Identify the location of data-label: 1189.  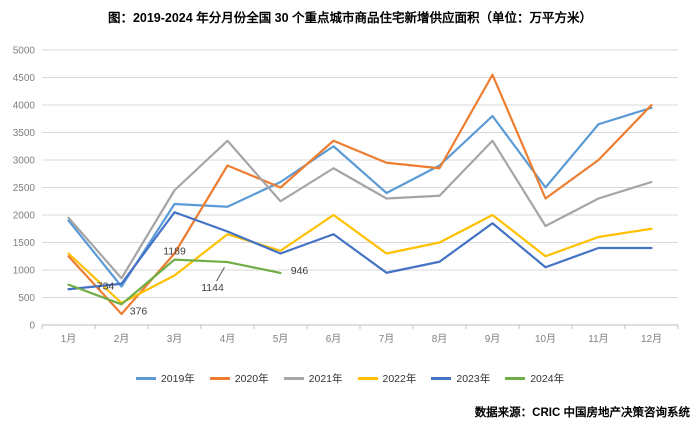
(174, 252).